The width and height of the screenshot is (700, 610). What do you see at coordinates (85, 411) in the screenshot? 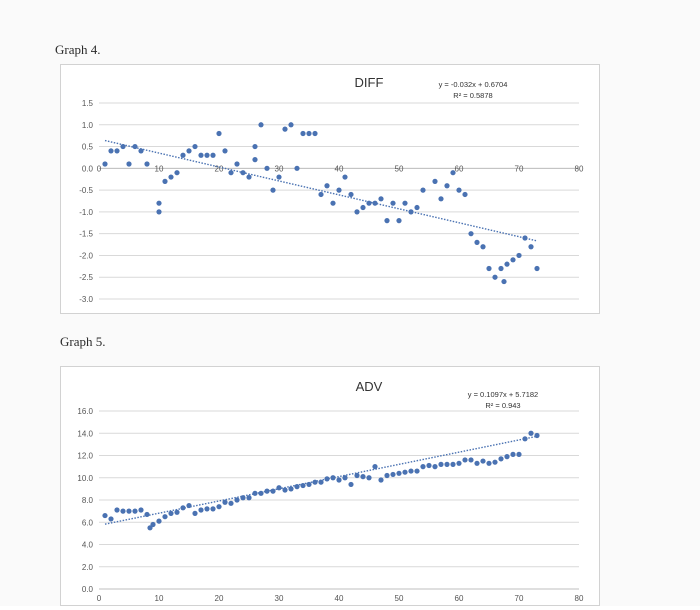
I see `y-tick-label: 16.0` at bounding box center [85, 411].